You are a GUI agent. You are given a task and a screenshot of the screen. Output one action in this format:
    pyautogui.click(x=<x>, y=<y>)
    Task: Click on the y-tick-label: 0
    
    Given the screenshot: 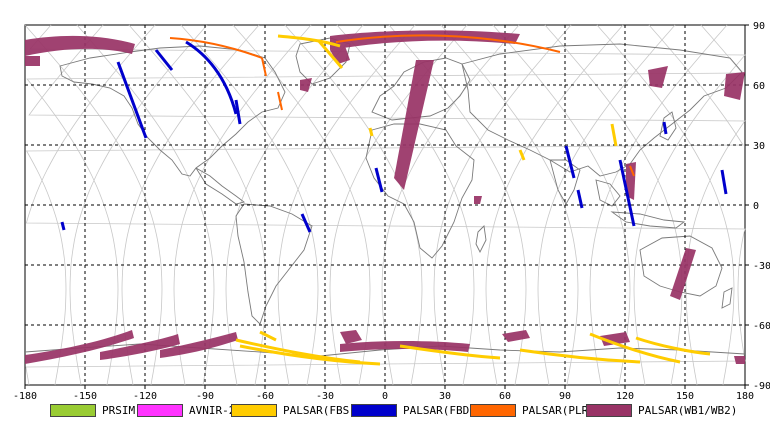 What is the action you would take?
    pyautogui.click(x=756, y=206)
    